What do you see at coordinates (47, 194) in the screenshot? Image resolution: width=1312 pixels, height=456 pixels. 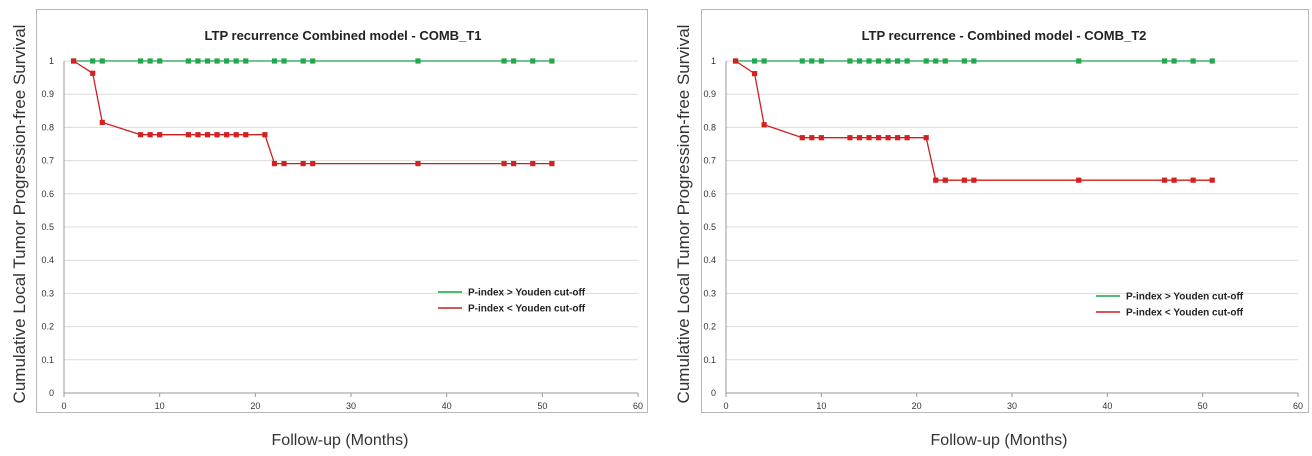 I see `y-tick-label: 0.6` at bounding box center [47, 194].